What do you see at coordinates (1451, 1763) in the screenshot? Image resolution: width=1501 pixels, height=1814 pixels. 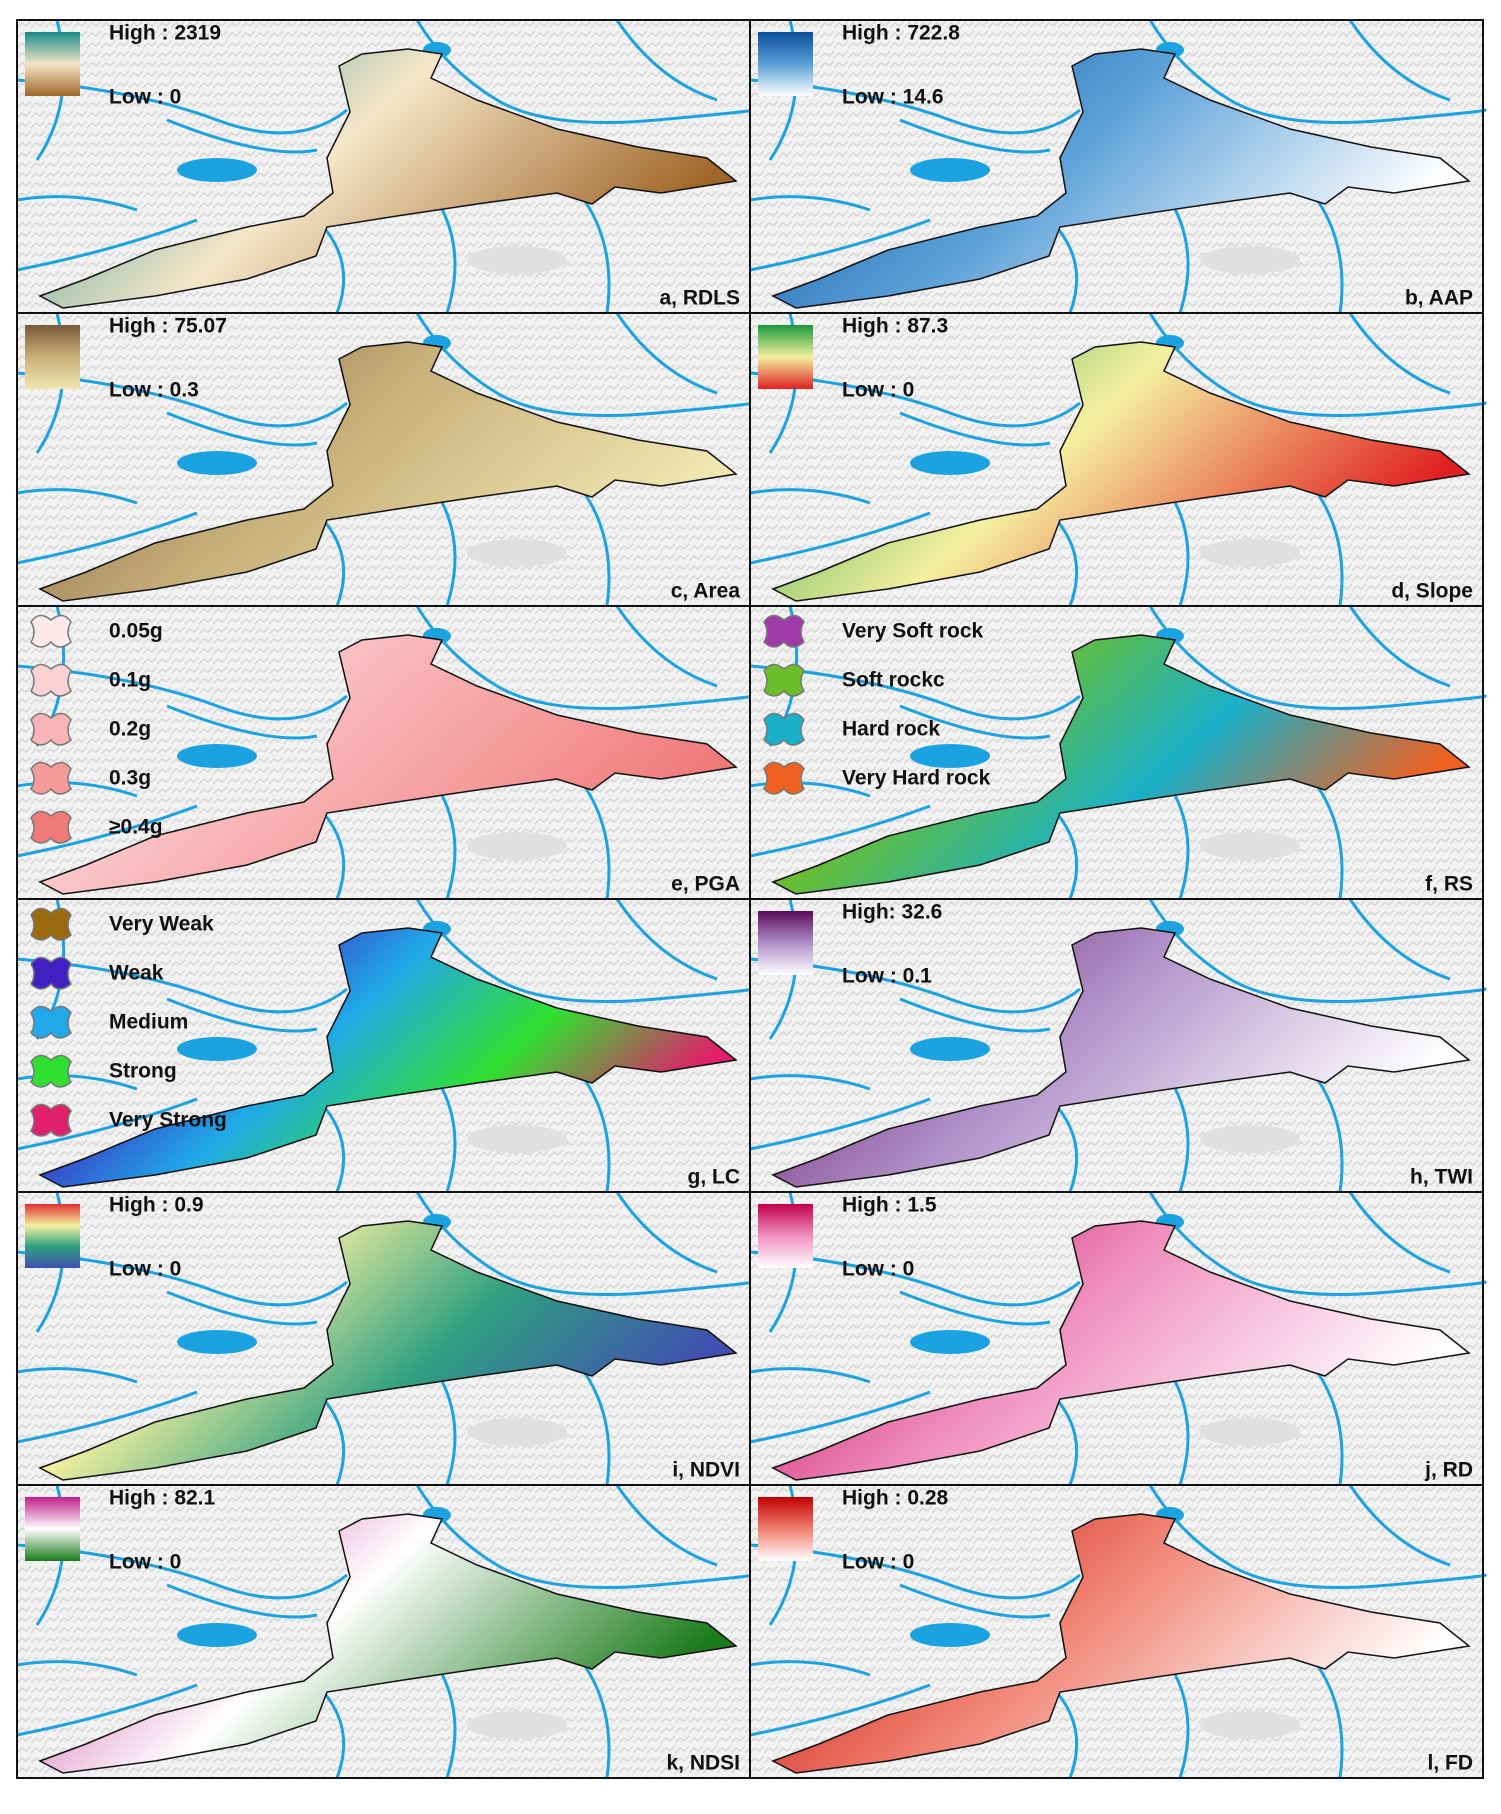 I see `panel-label: l, FD` at bounding box center [1451, 1763].